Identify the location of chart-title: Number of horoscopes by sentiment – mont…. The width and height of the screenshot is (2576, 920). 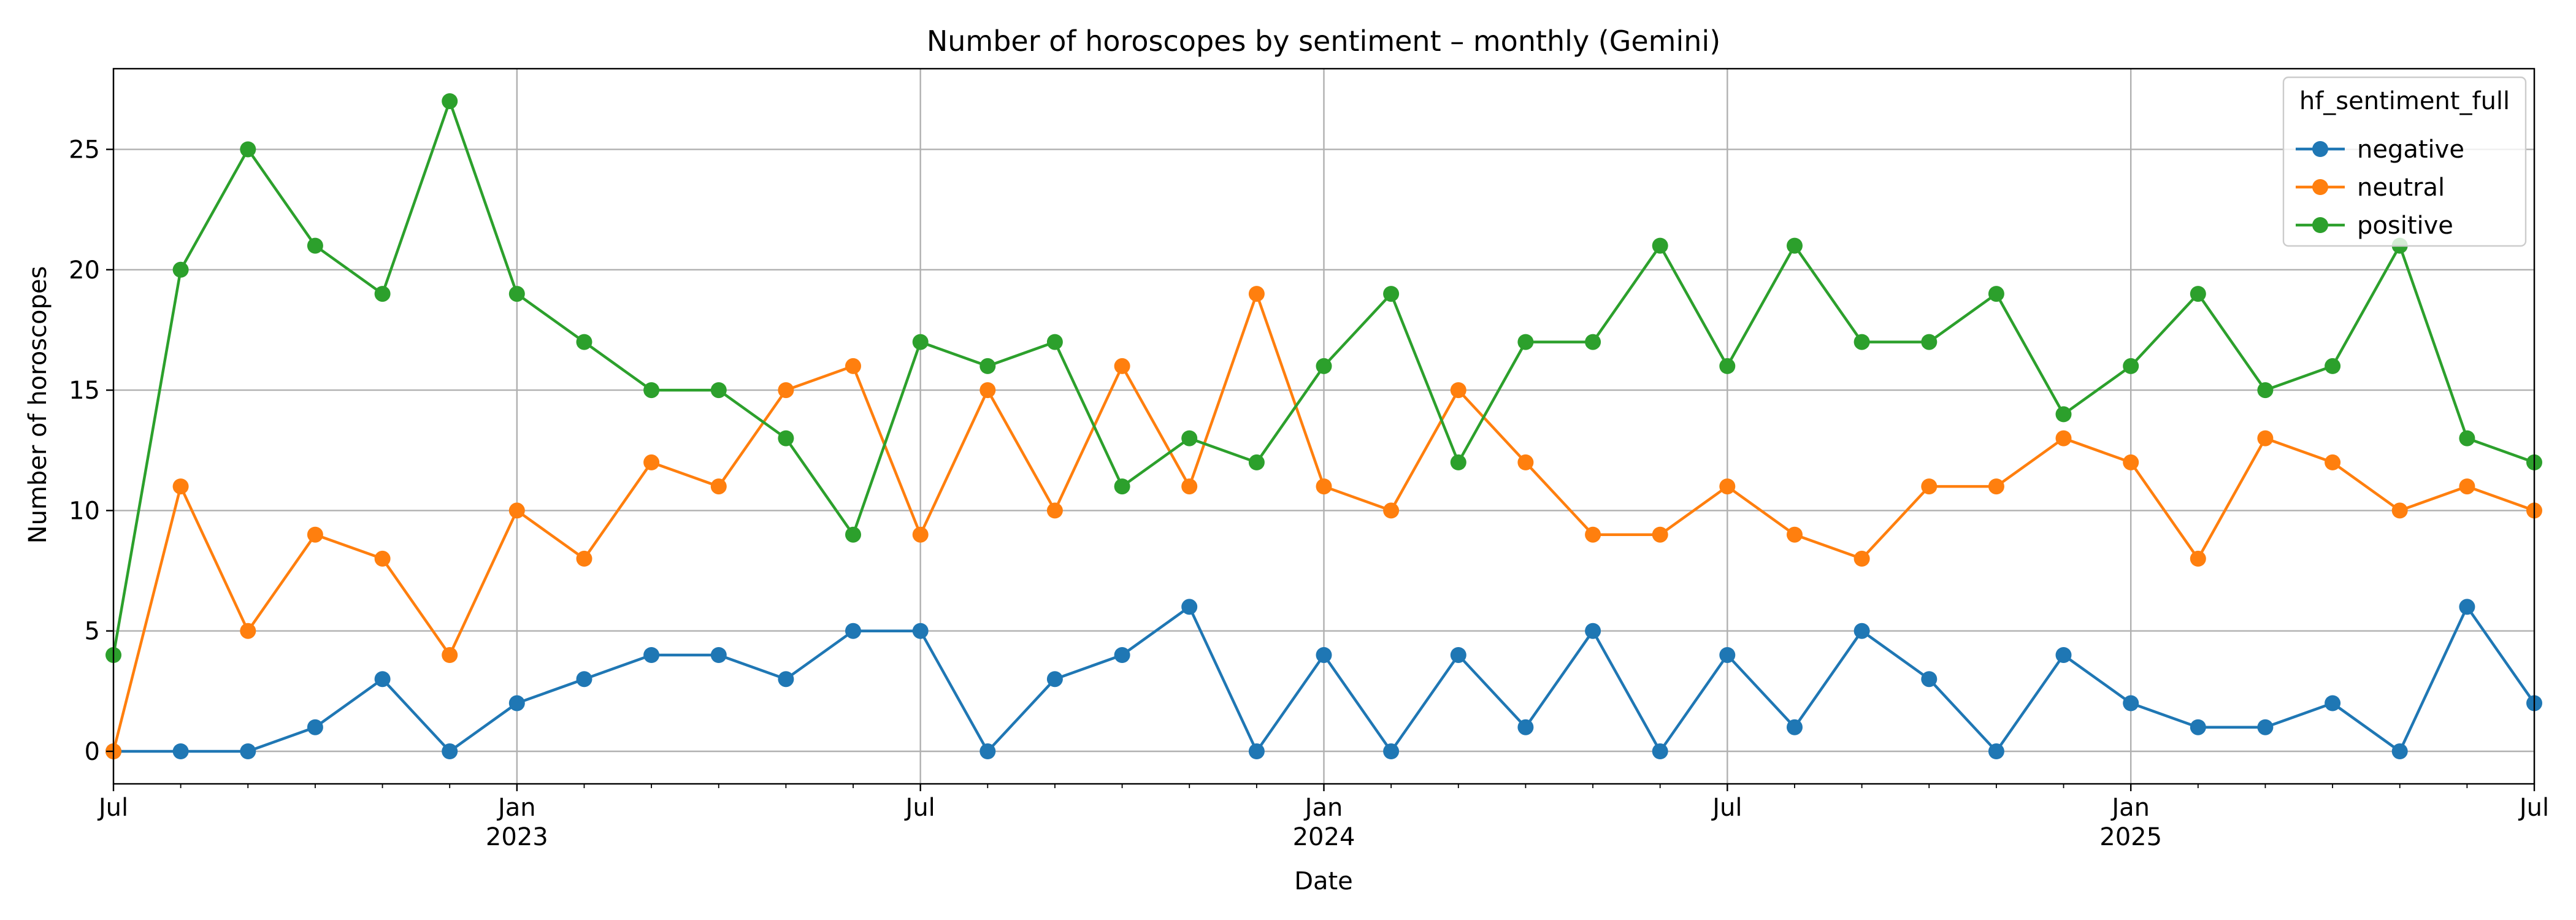
(1323, 41).